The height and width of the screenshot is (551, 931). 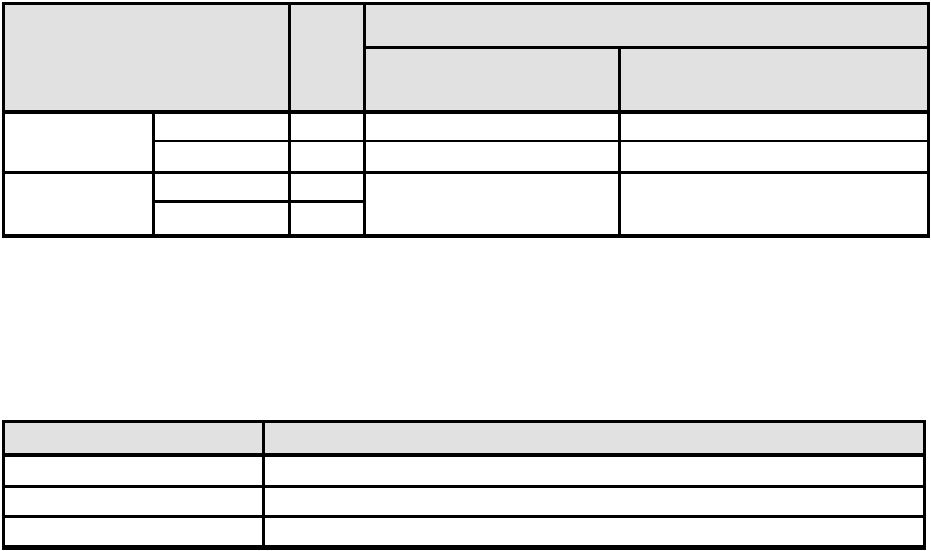 I want to click on bottom-table-cell-r3-c1, so click(x=133, y=532).